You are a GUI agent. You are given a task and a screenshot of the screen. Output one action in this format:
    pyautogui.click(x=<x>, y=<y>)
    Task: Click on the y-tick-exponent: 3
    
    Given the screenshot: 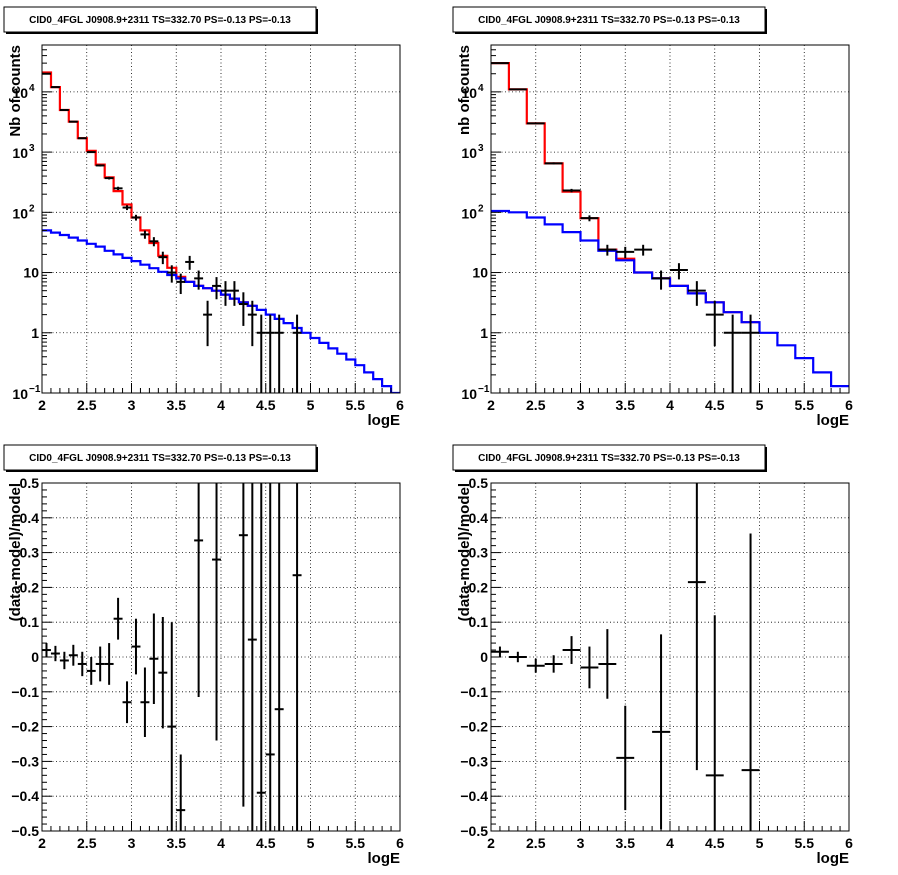 What is the action you would take?
    pyautogui.click(x=32, y=148)
    